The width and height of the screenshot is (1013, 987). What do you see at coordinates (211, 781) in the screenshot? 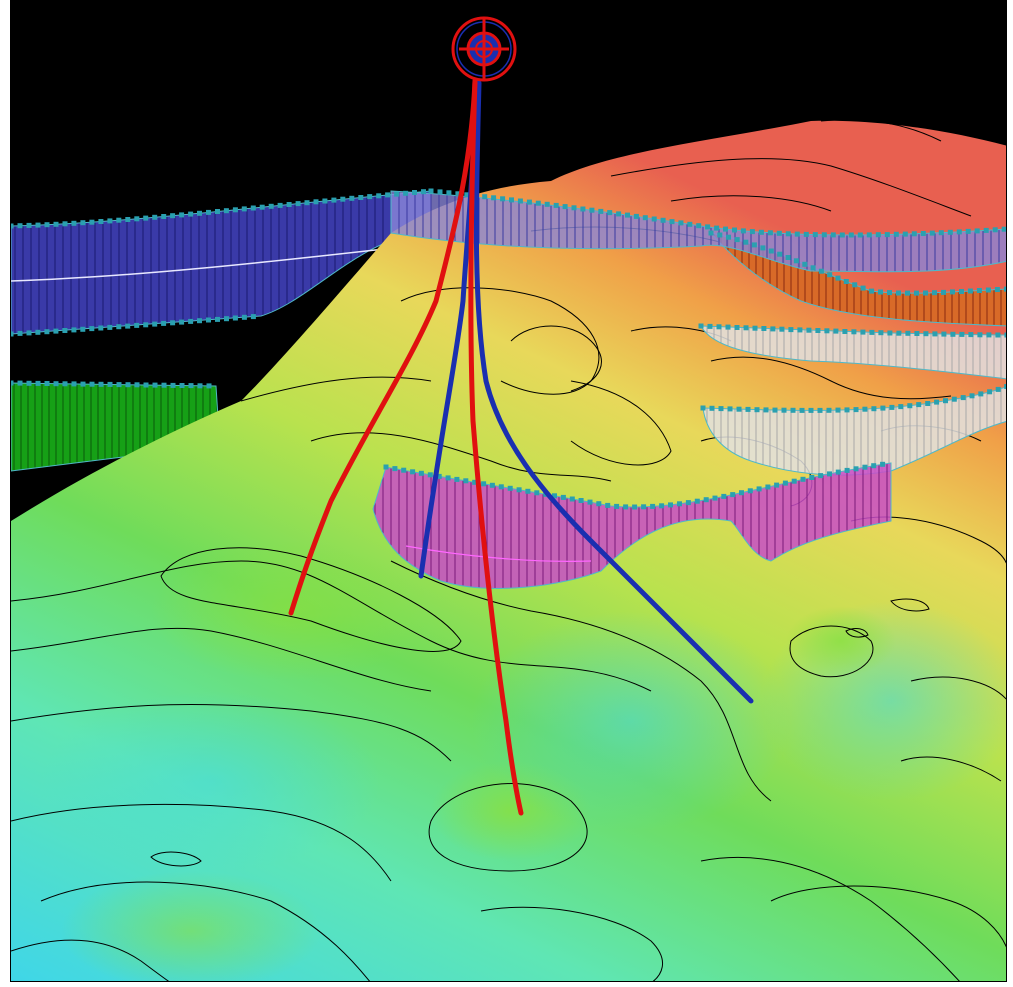
I see `surface-trough` at bounding box center [211, 781].